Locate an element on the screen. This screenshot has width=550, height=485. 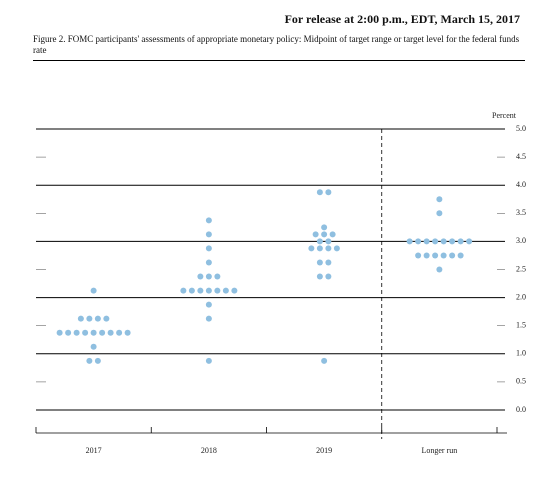
y-tick-label: 4.0 is located at coordinates (521, 184).